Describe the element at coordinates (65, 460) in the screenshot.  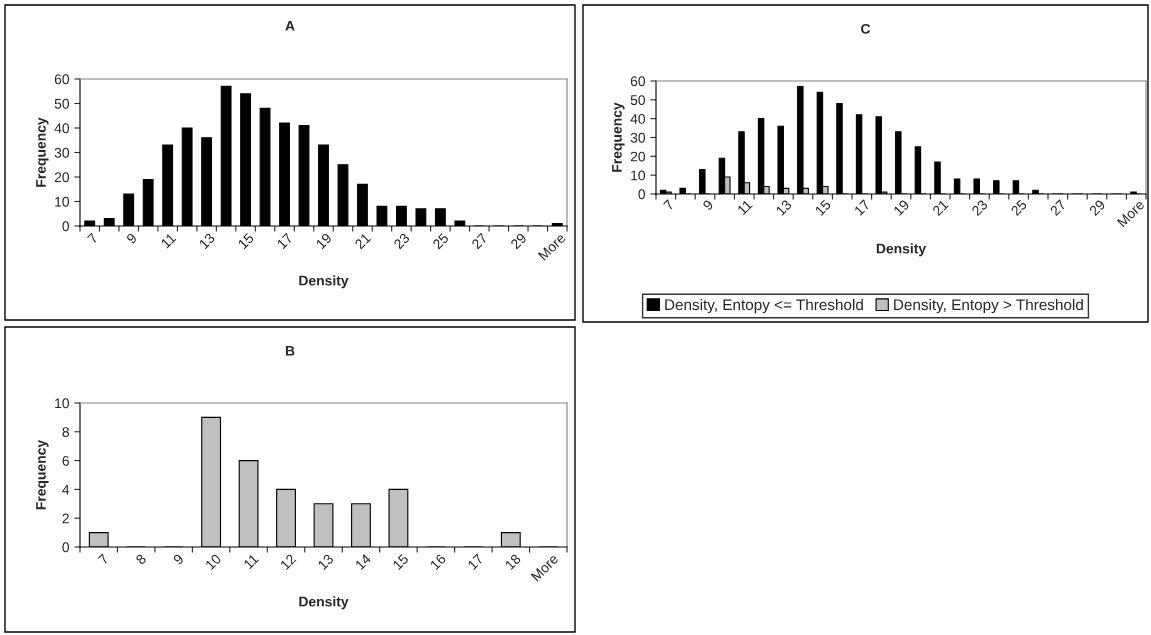
I see `y-tick-label: 6` at that location.